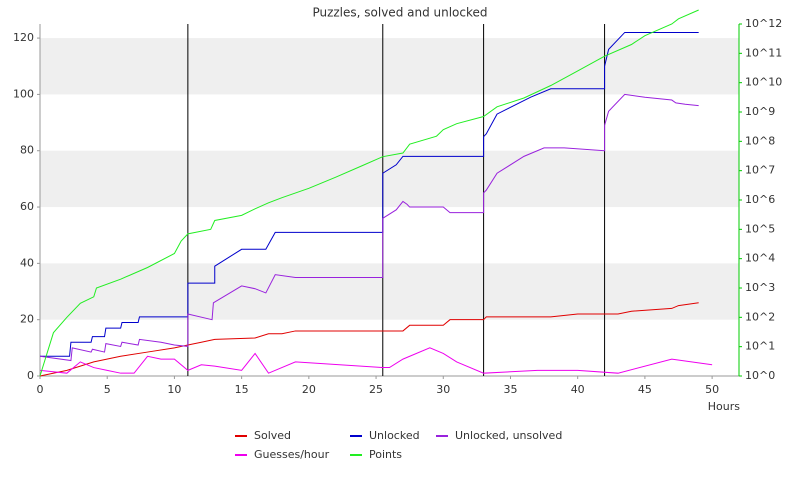 This screenshot has height=500, width=800. Describe the element at coordinates (760, 228) in the screenshot. I see `y2-tick-label: 10^5` at that location.